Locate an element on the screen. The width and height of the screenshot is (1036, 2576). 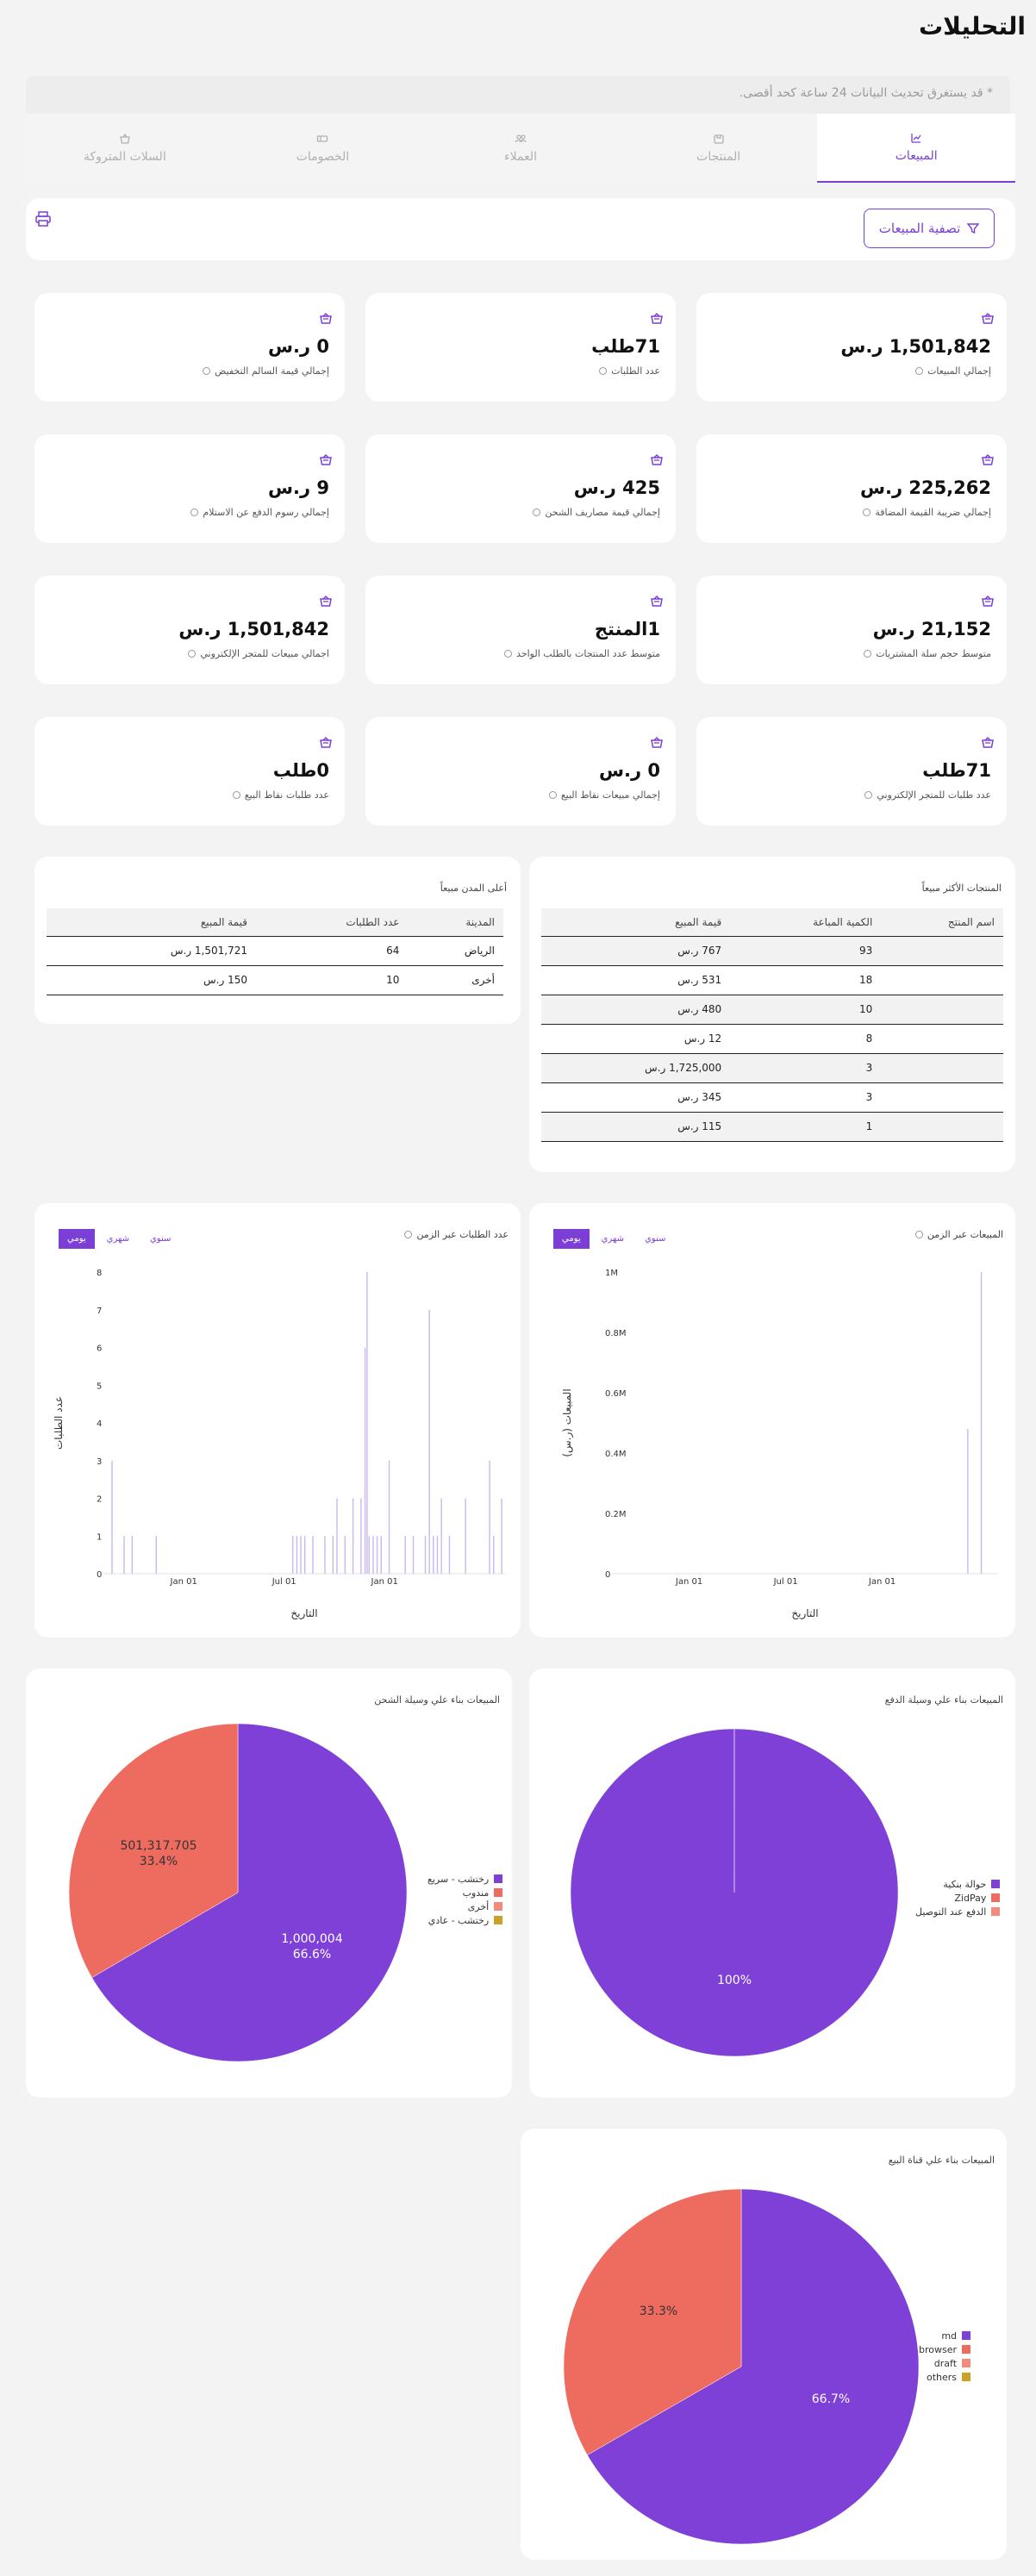
stat-card: 21,152 ر.س متوسط حجم سلة المشتريات is located at coordinates (851, 630).